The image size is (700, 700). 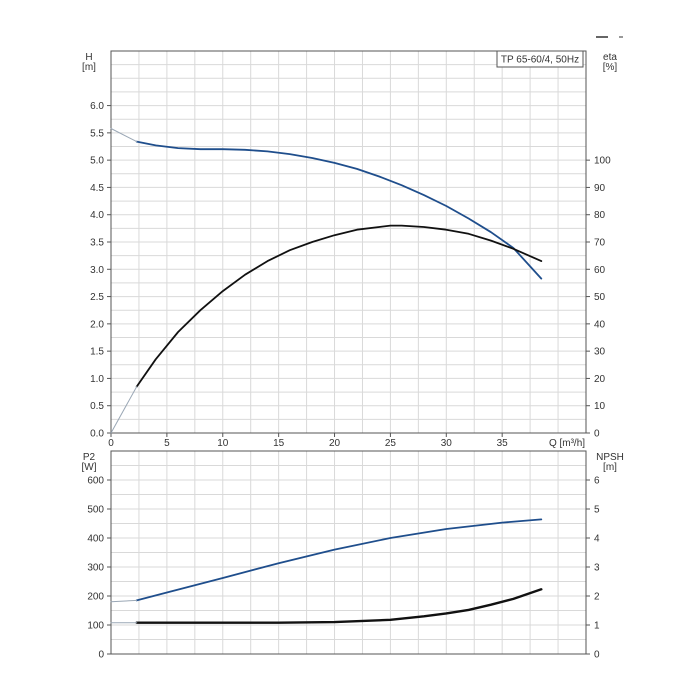 I want to click on right-axis-title: [%], so click(x=610, y=67).